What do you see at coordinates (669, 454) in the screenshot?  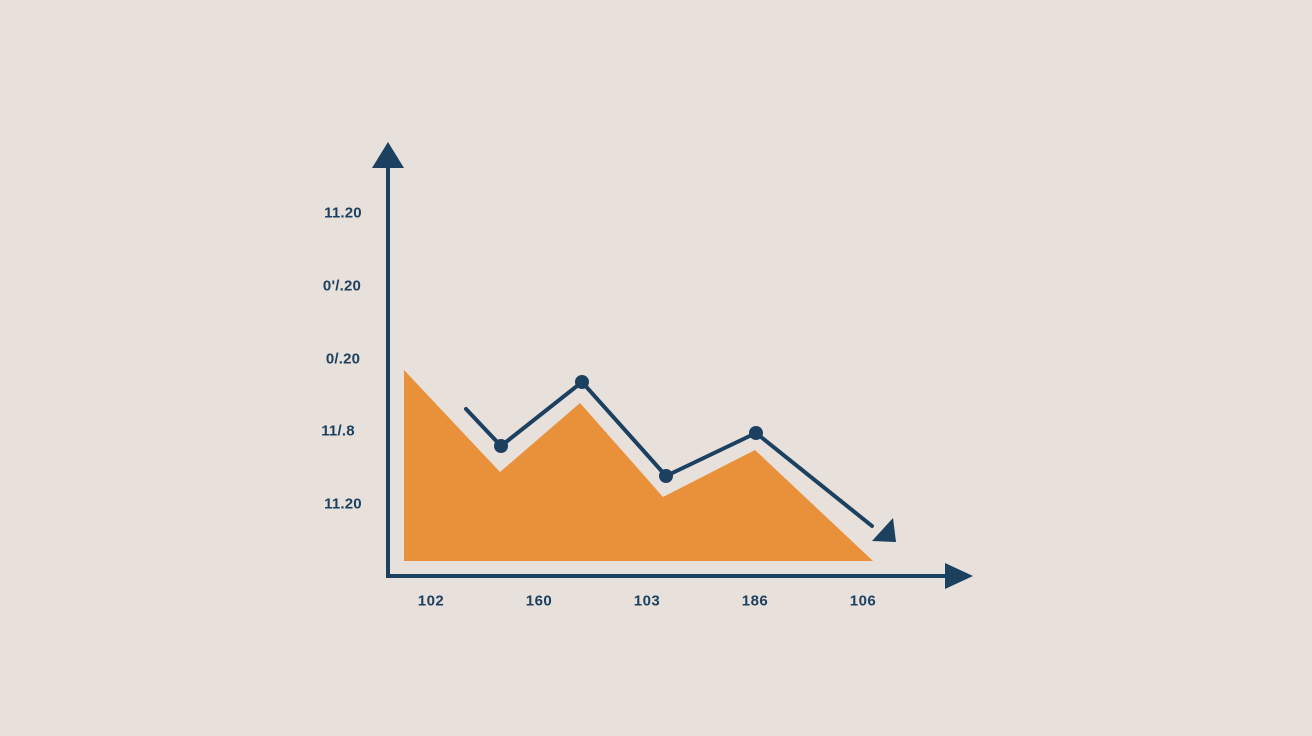 I see `trend-line` at bounding box center [669, 454].